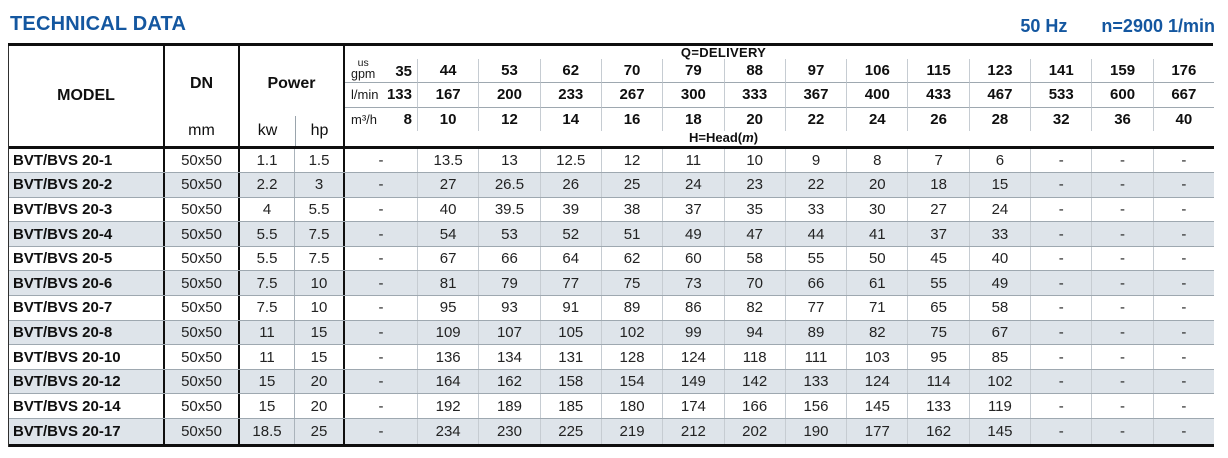 Image resolution: width=1228 pixels, height=458 pixels. Describe the element at coordinates (267, 283) in the screenshot. I see `kw-cell: 7.5` at that location.